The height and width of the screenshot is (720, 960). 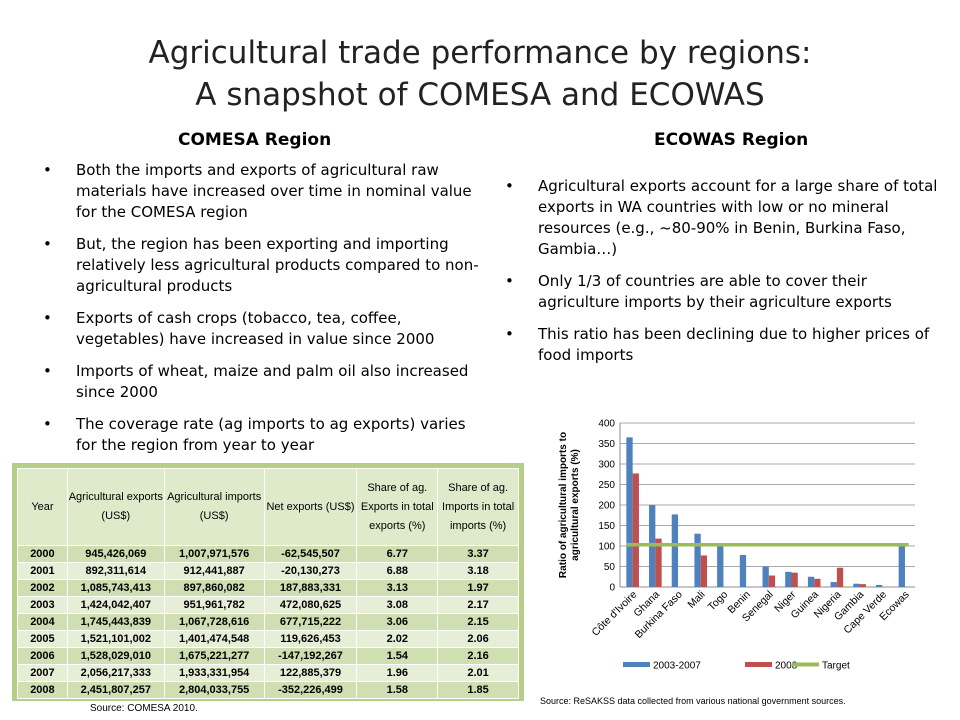 I want to click on y-tick-label: 400, so click(x=606, y=424).